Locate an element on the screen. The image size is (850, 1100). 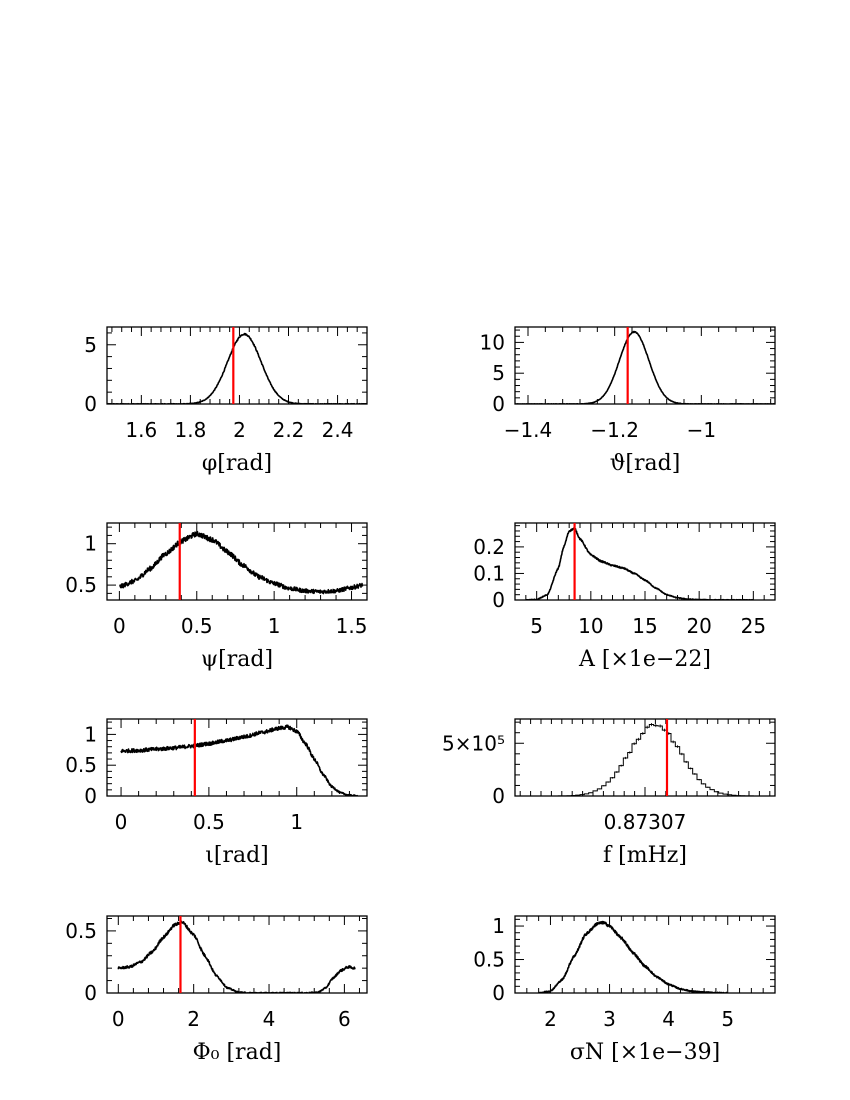
panel-psi: 0 0.5 1 1.5 0.5 1 ψ[rad] is located at coordinates (216, 597).